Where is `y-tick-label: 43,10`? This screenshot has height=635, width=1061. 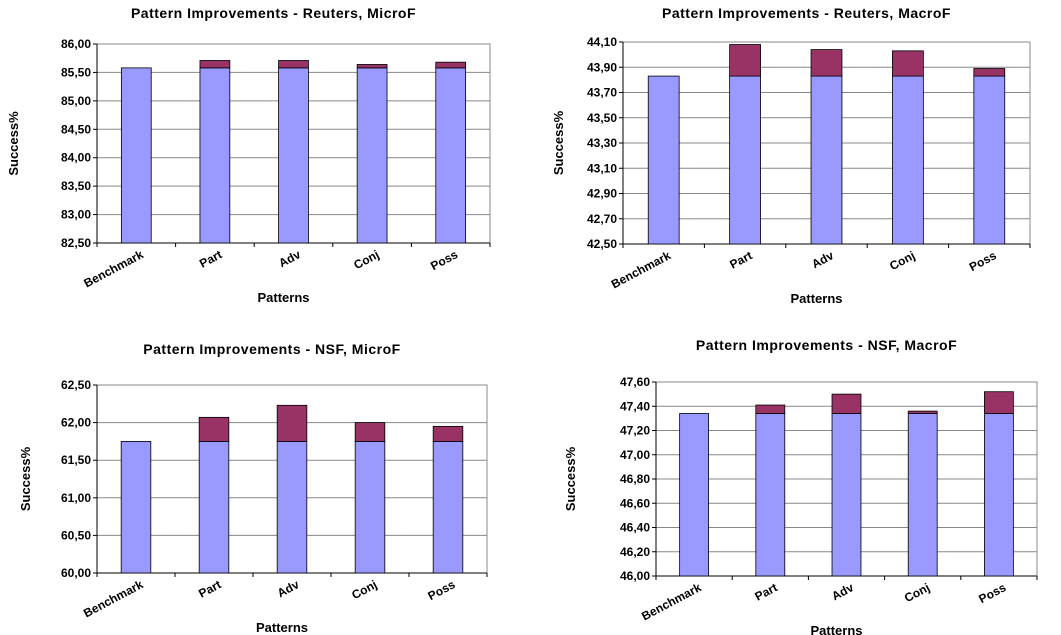 y-tick-label: 43,10 is located at coordinates (602, 168).